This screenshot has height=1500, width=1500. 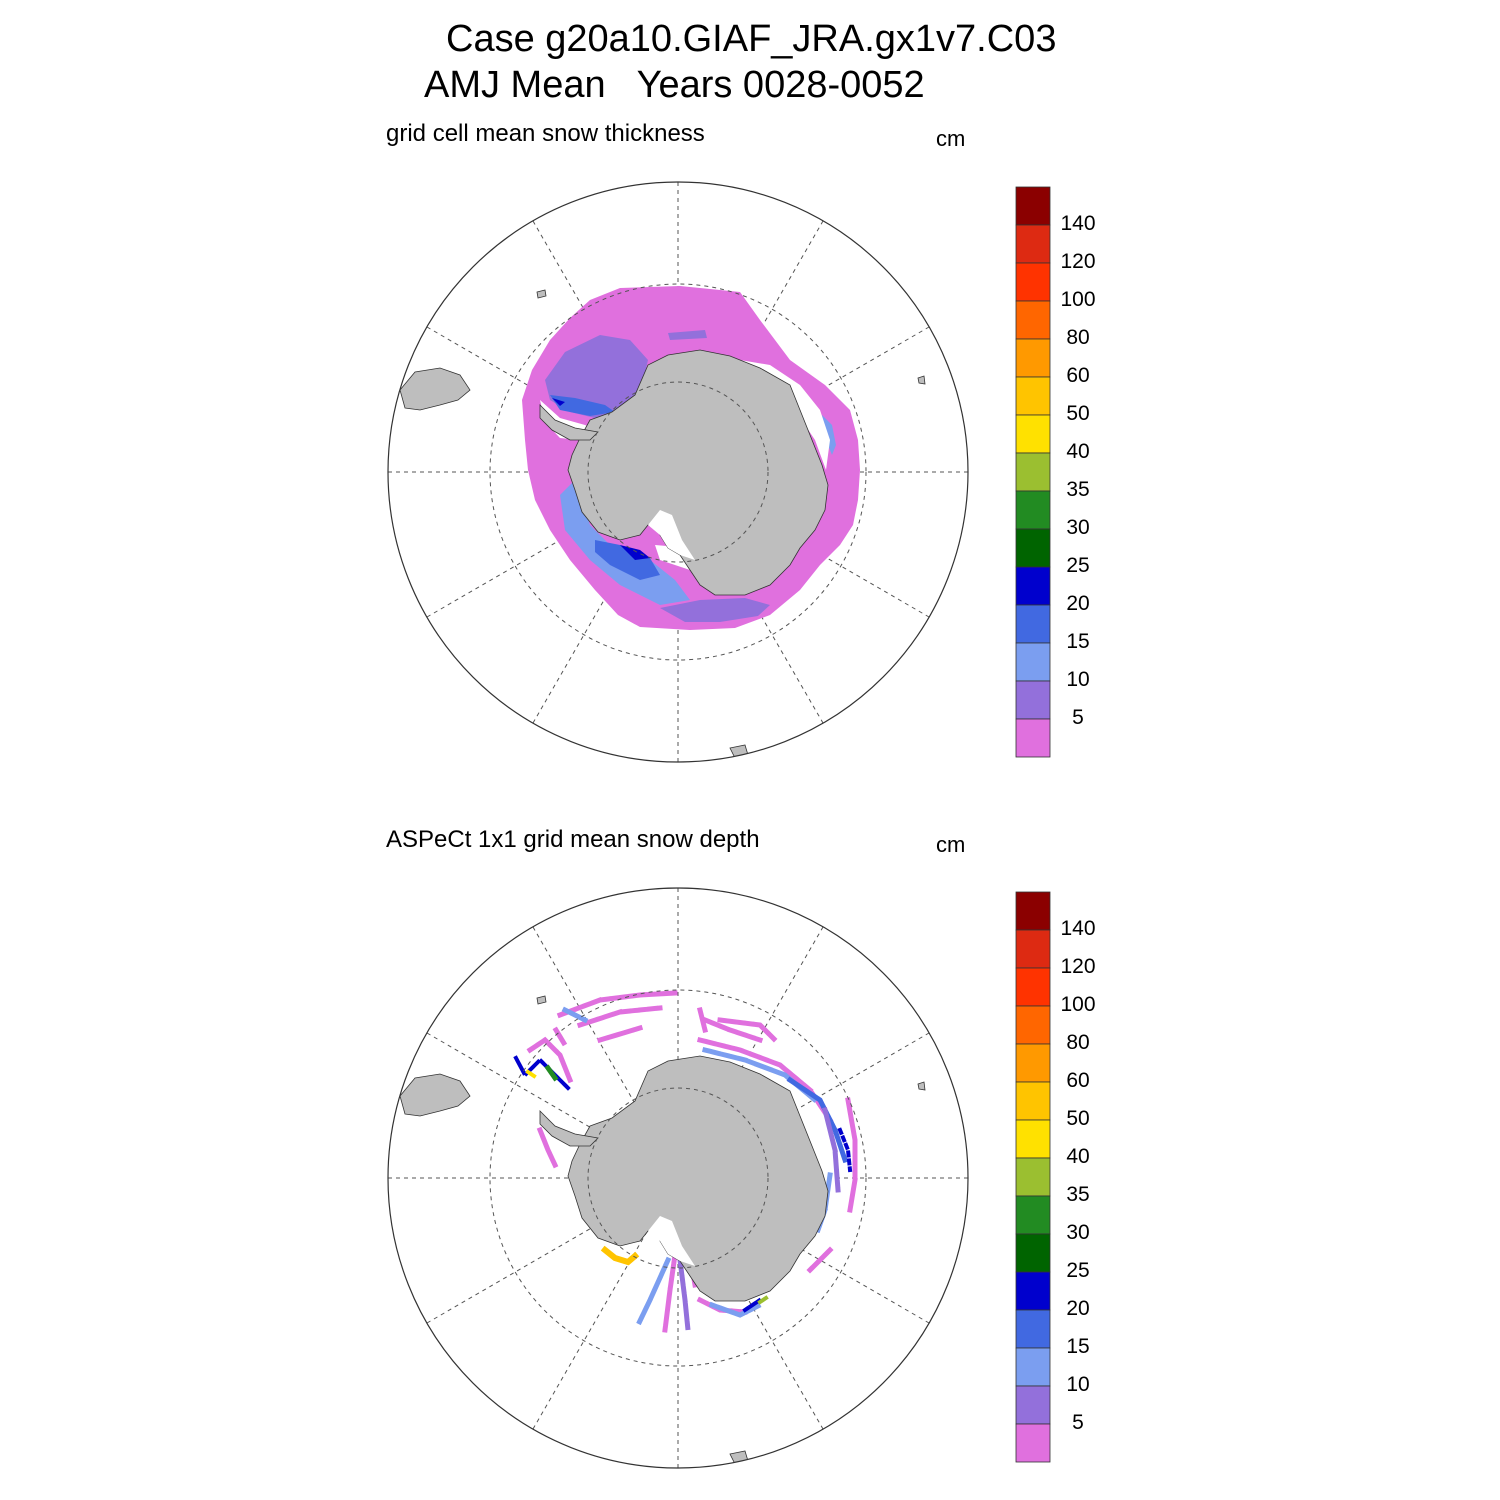 What do you see at coordinates (674, 85) in the screenshot?
I see `figure-title-period: AMJ Mean Years 0028-0052` at bounding box center [674, 85].